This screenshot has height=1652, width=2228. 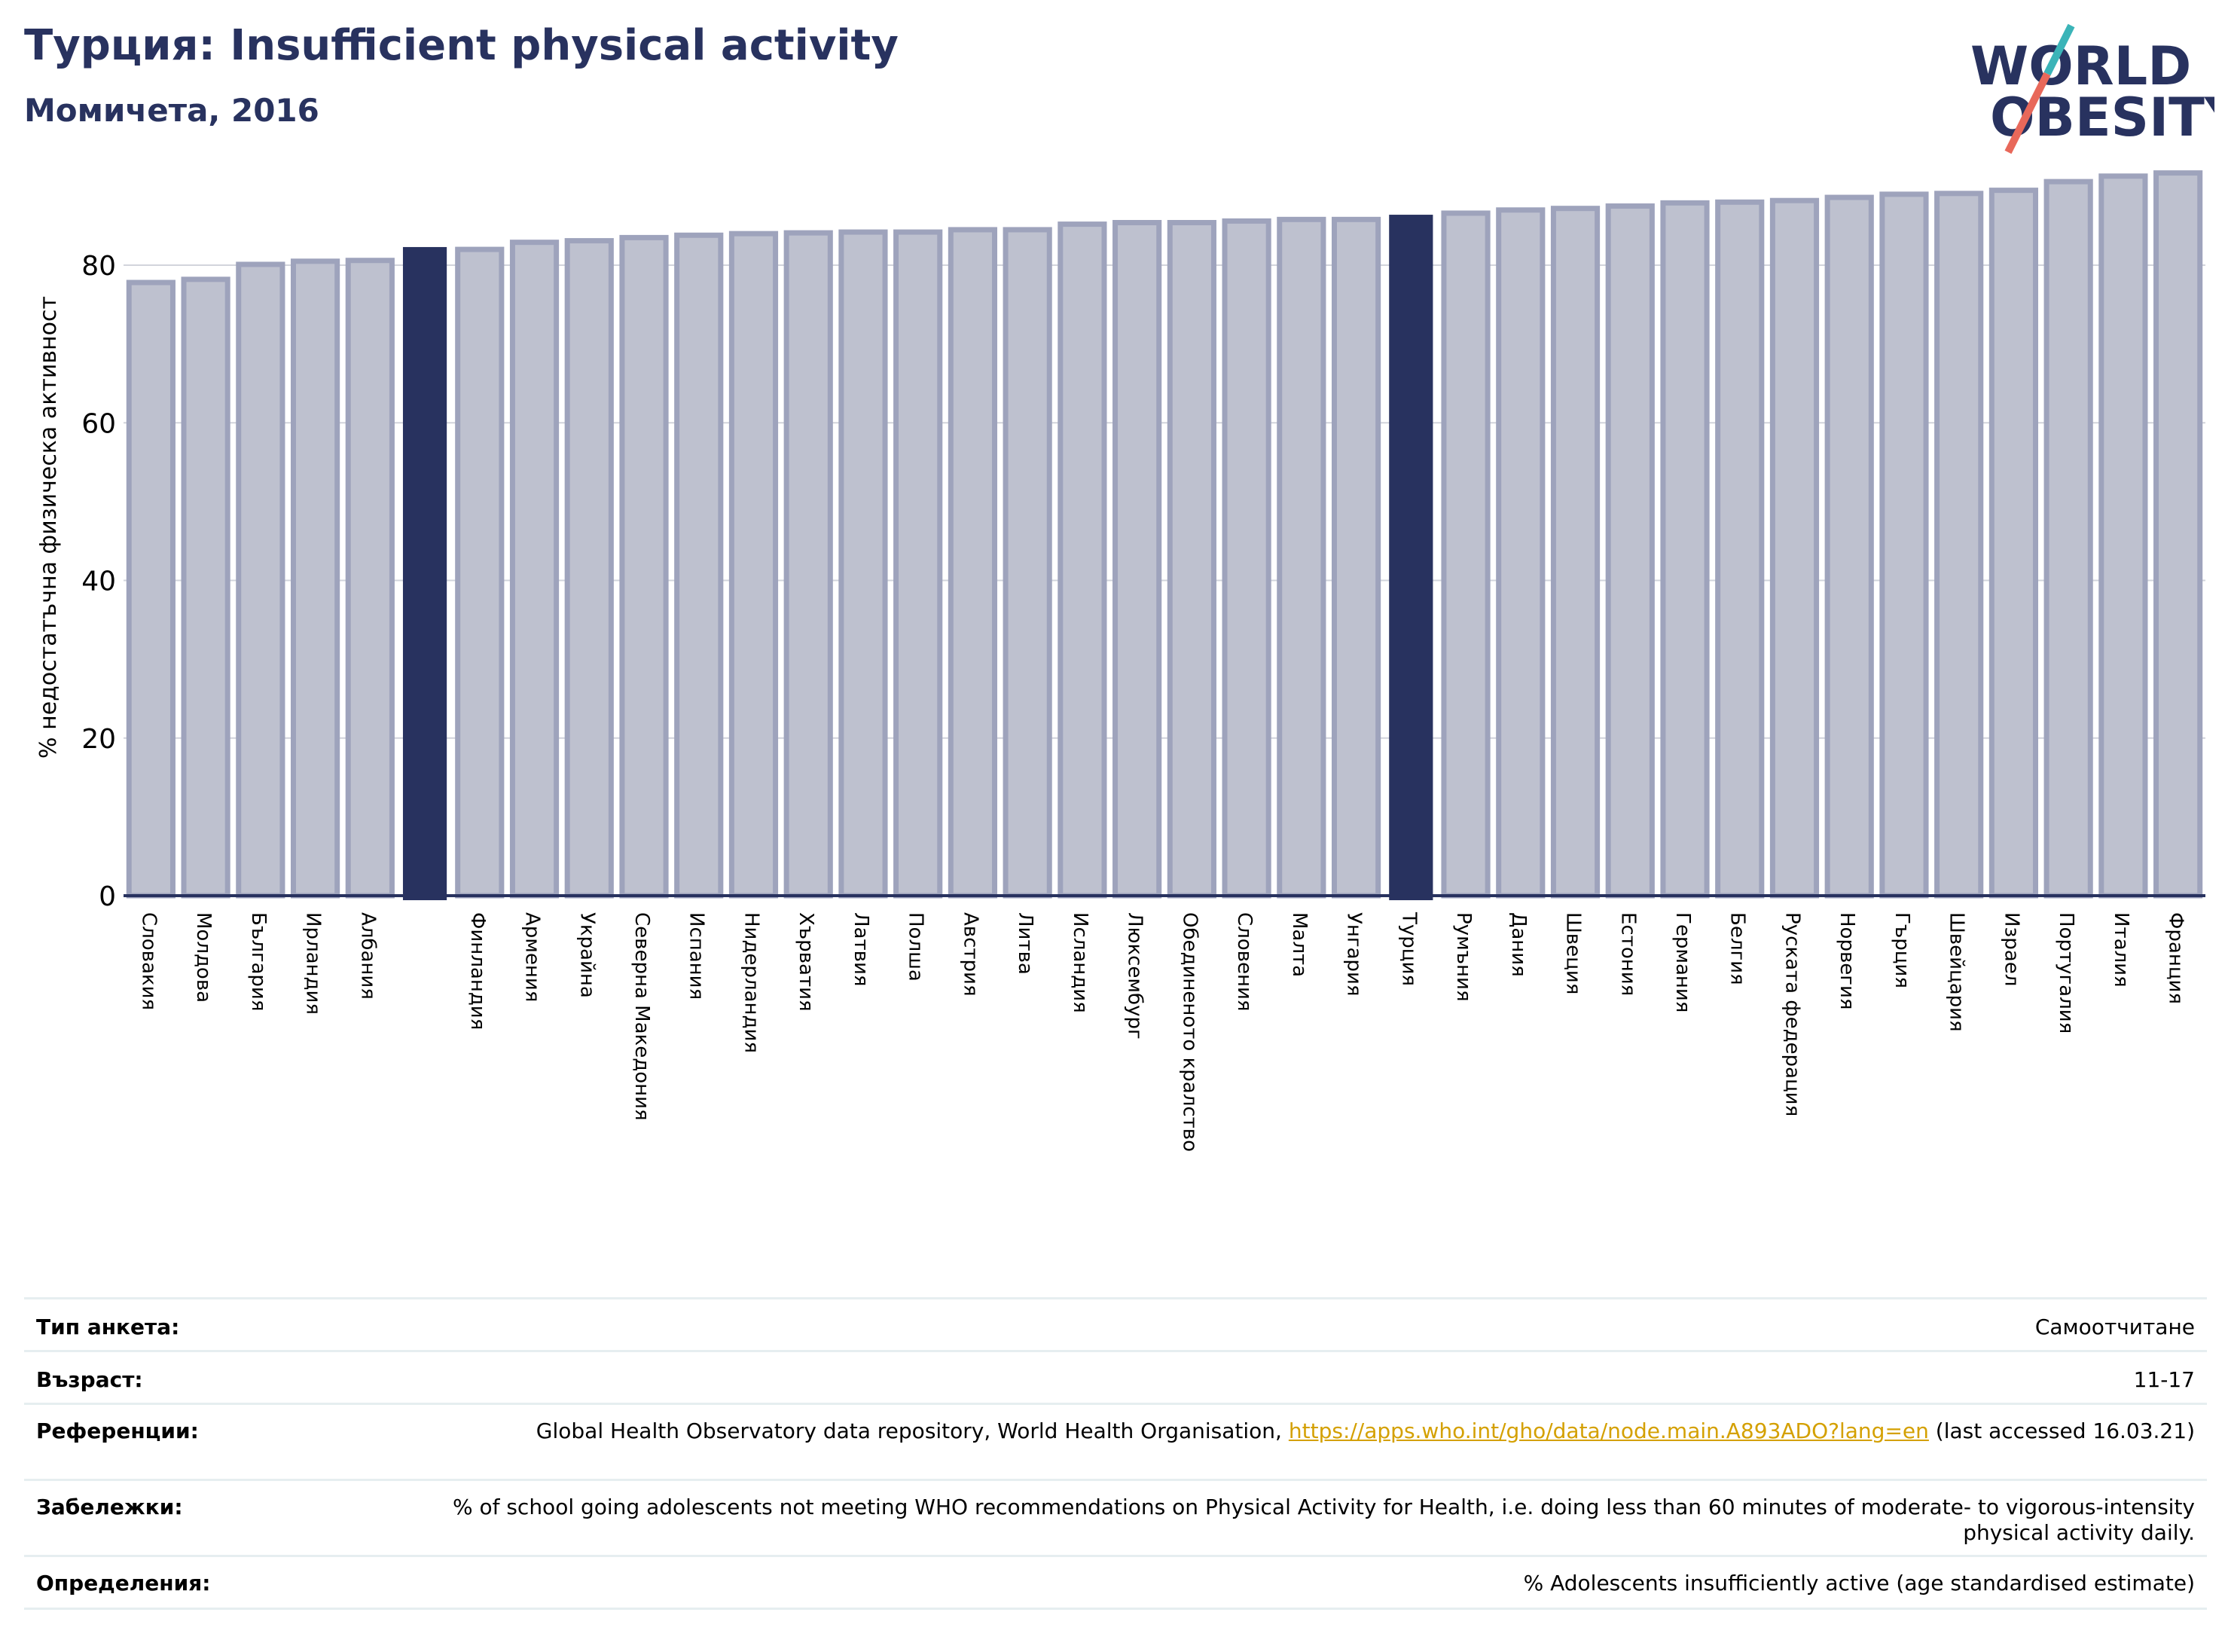 What do you see at coordinates (586, 955) in the screenshot?
I see `x-tick-label: Украйна` at bounding box center [586, 955].